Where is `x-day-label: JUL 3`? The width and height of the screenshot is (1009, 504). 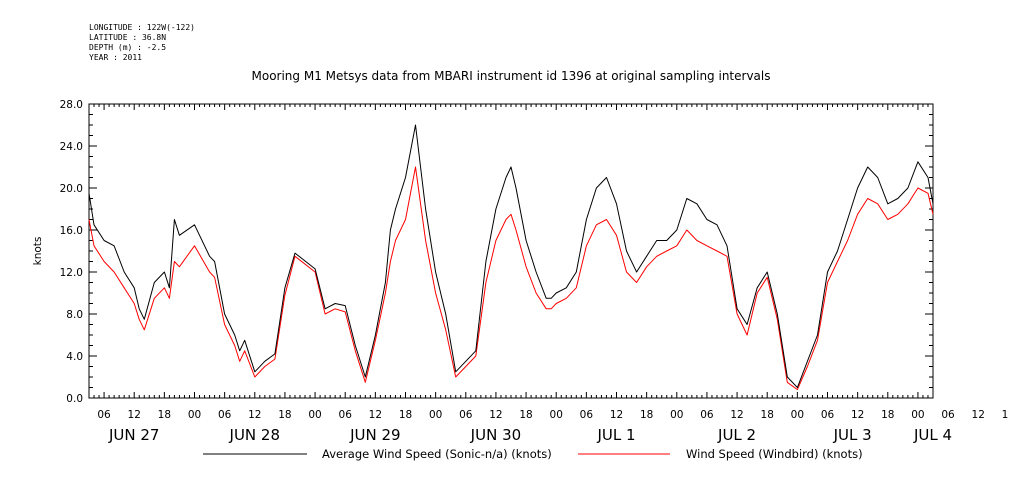
x-day-label: JUL 3 is located at coordinates (852, 435).